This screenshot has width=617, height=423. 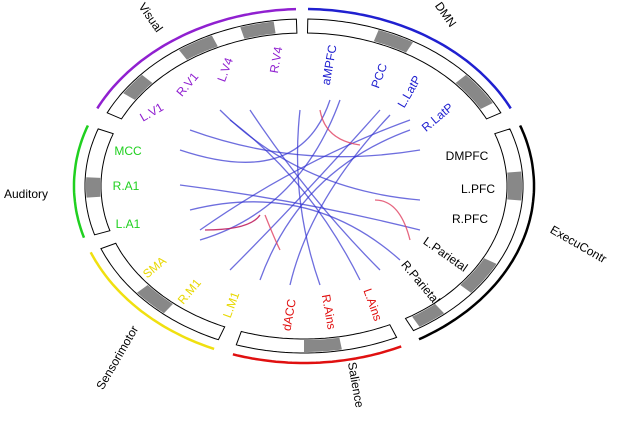 What do you see at coordinates (151, 17) in the screenshot?
I see `group-label: Visual` at bounding box center [151, 17].